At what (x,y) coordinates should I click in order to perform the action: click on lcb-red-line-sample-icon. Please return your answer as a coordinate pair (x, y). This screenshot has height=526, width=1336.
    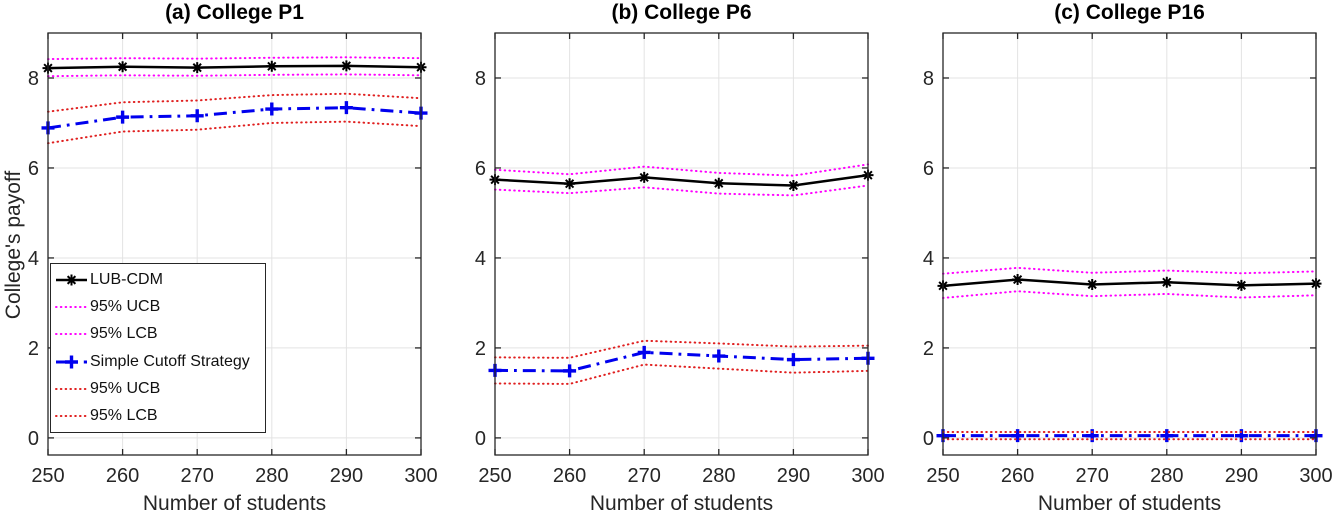
    Looking at the image, I should click on (71, 416).